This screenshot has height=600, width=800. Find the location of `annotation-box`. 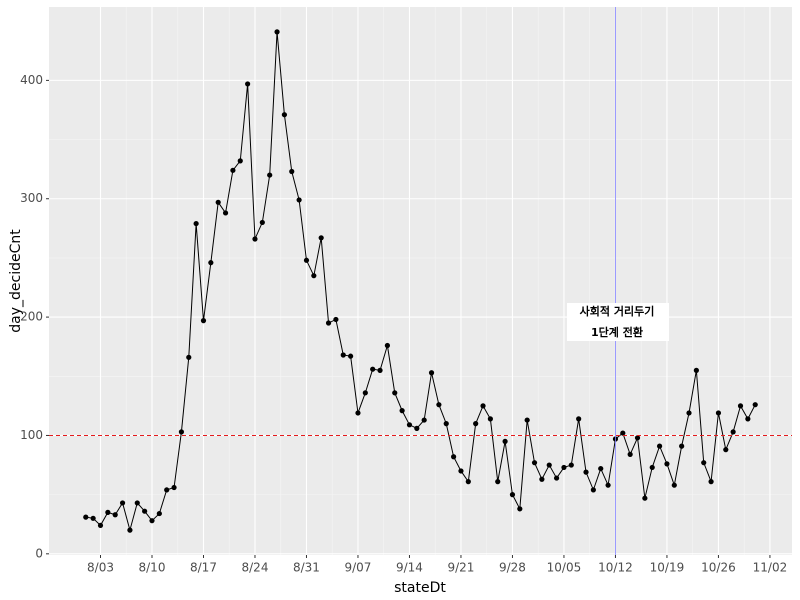

annotation-box is located at coordinates (618, 322).